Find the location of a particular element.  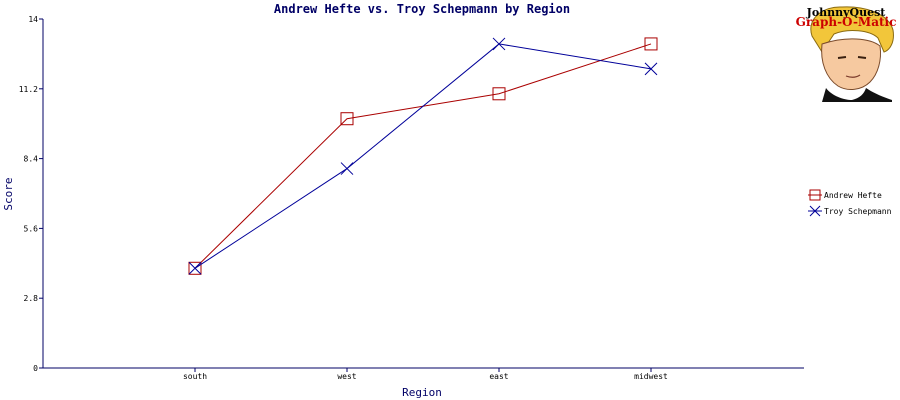

boy-shirt is located at coordinates (857, 95).